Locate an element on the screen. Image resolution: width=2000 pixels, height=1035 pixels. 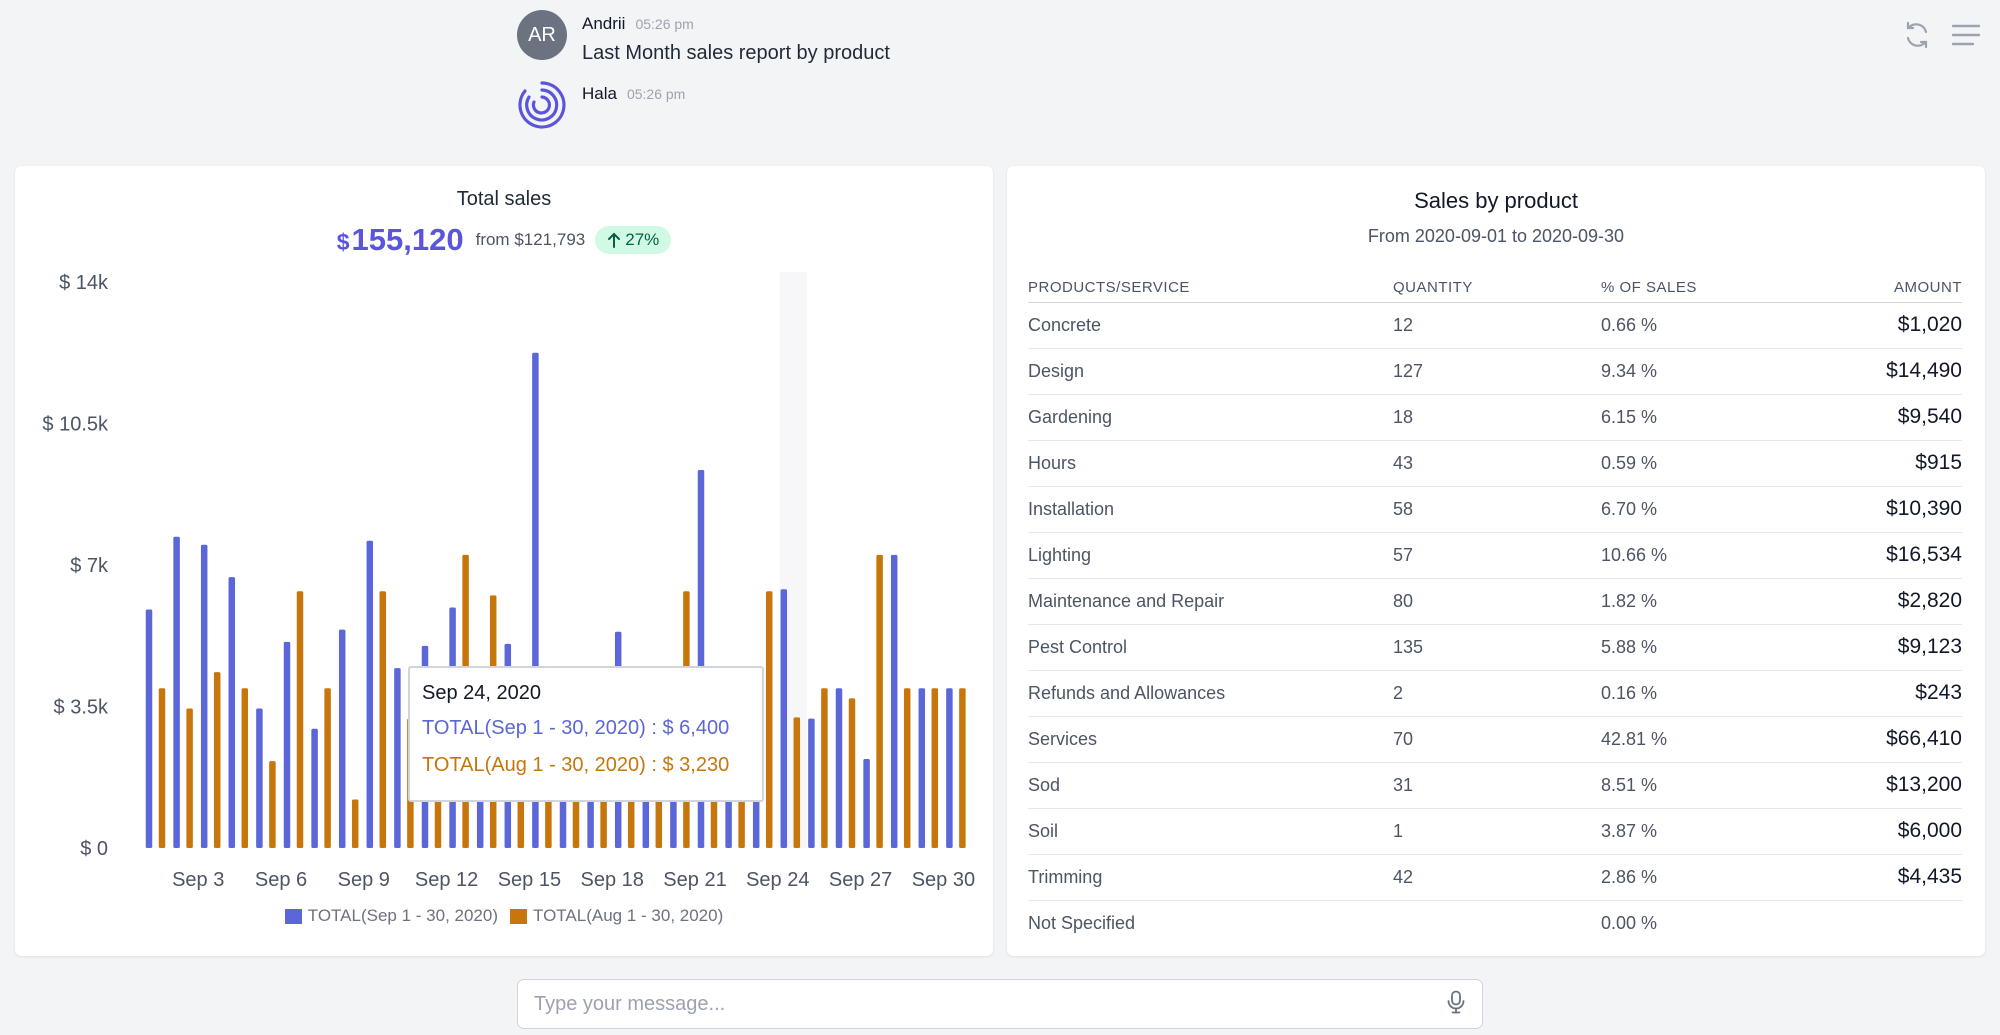
percent-cell: 10.66 % is located at coordinates (1716, 555).